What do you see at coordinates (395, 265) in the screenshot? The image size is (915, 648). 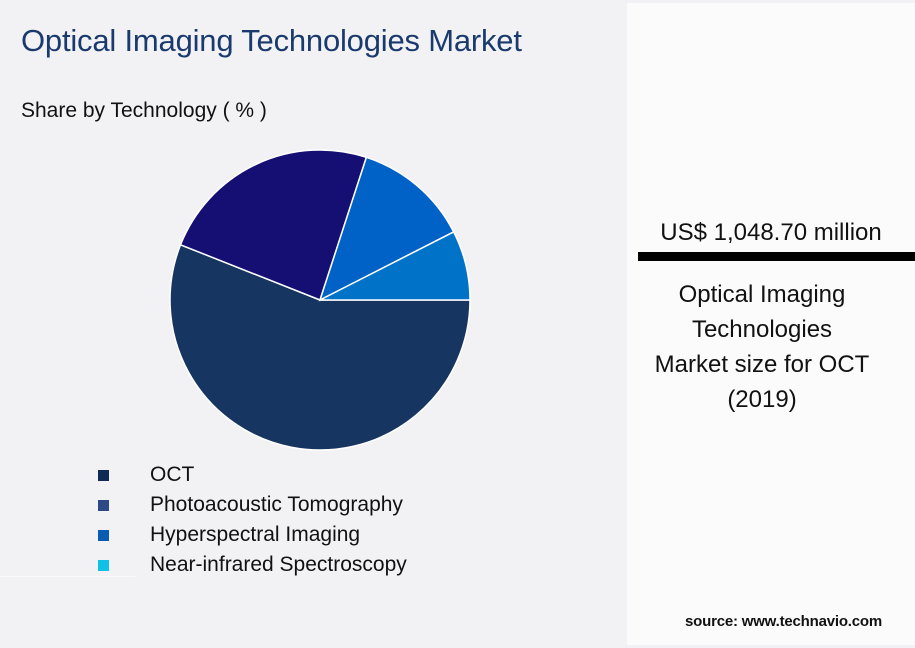 I see `pie-slice-near-infrared-spectroscopy` at bounding box center [395, 265].